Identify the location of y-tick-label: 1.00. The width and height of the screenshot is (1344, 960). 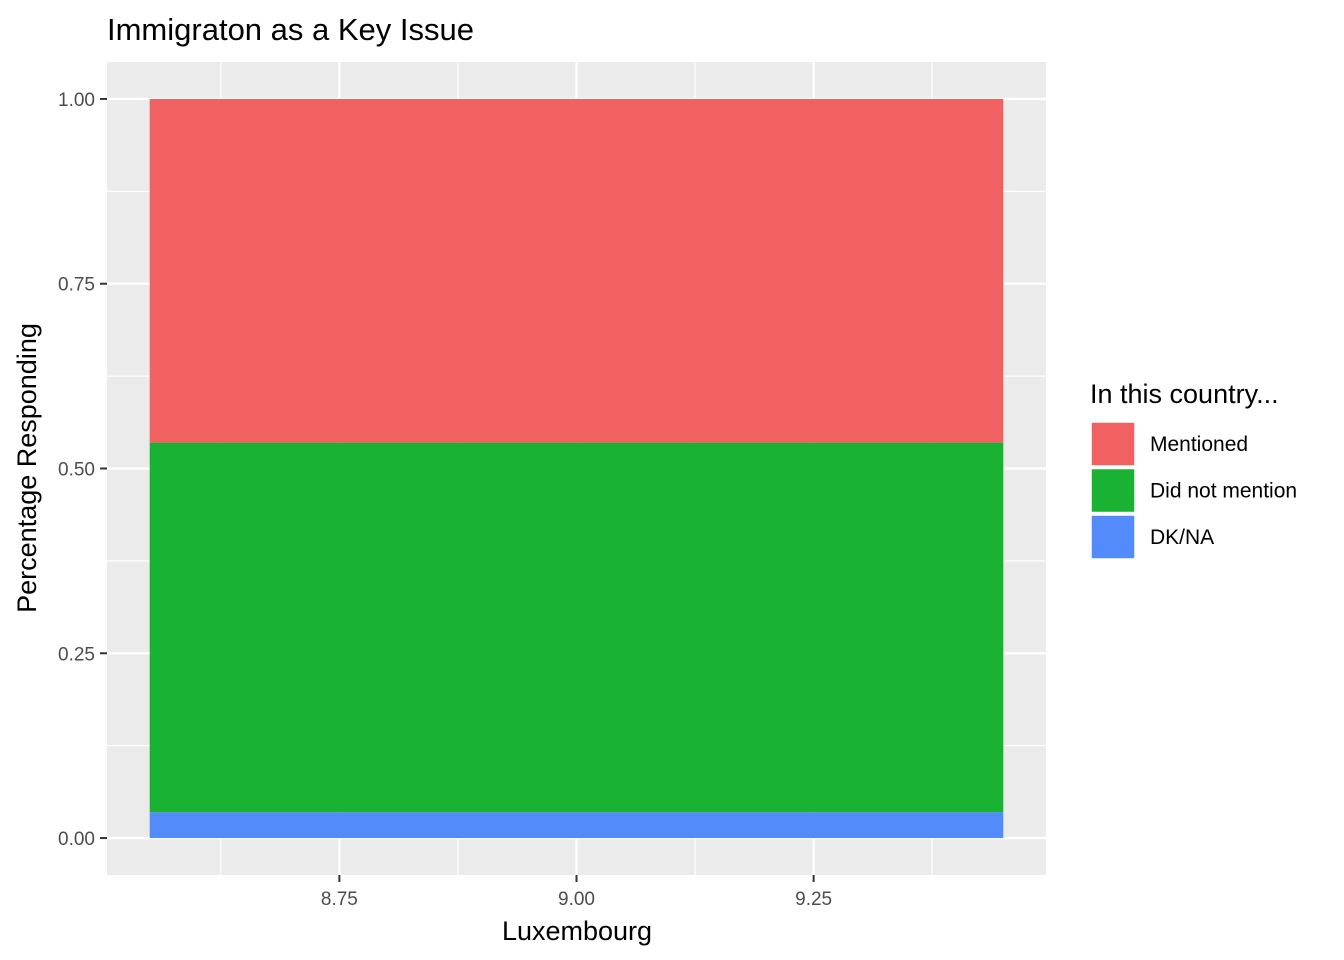
(76, 100).